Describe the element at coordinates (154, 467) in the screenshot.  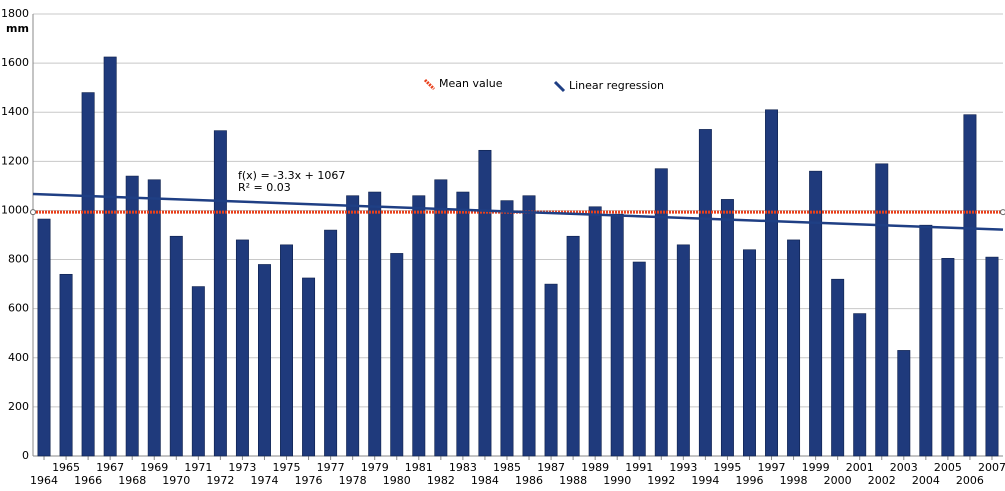
I see `x-tick-label: 1969` at that location.